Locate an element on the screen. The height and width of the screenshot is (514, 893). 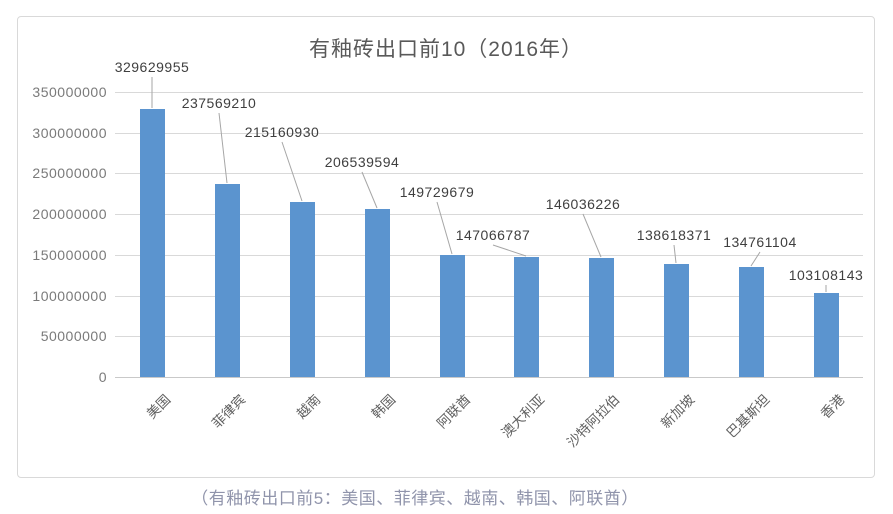
bar-value-label: 149729679 is located at coordinates (437, 192).